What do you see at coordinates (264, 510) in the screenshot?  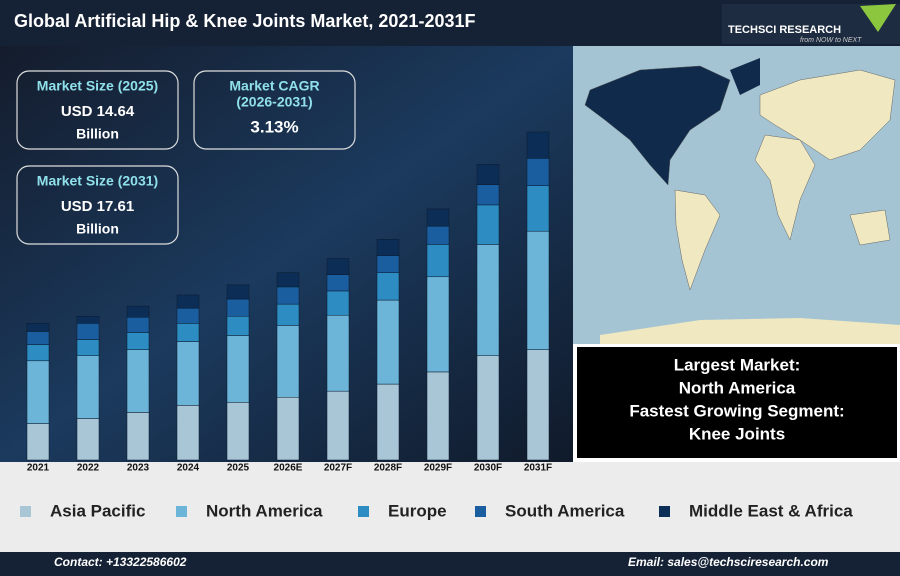 I see `legend-label: North America` at bounding box center [264, 510].